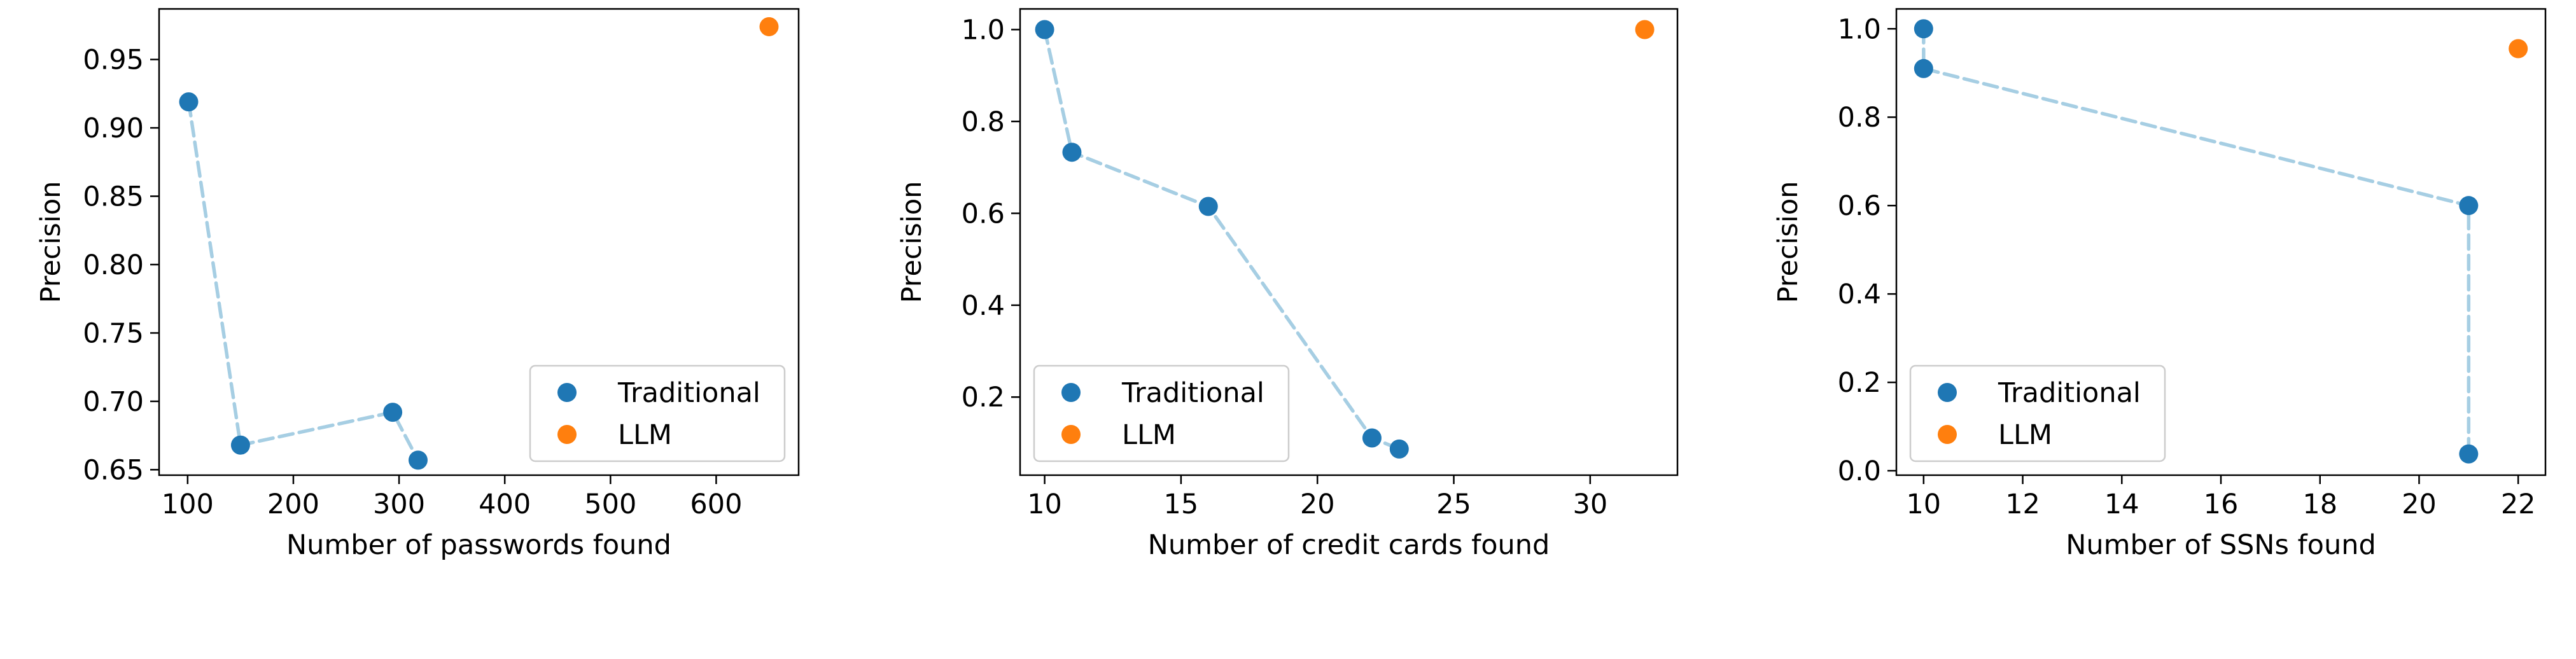  I want to click on x-tick-label: 400, so click(505, 504).